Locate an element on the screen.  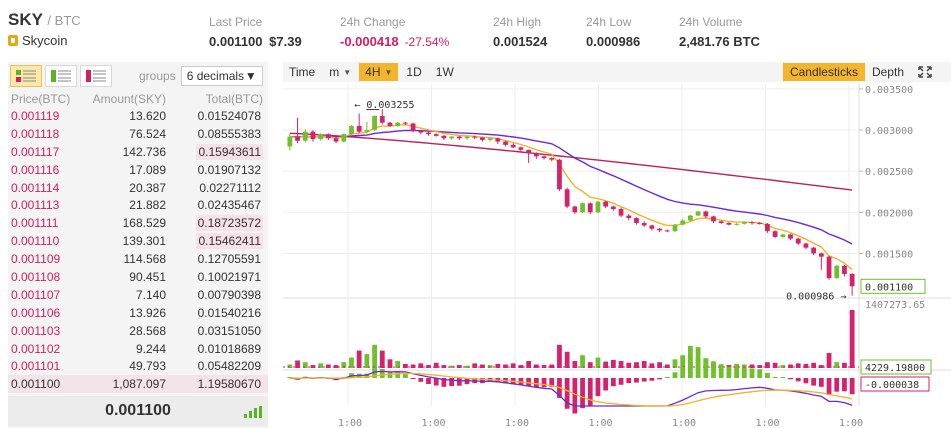
row-price: 0.001102 is located at coordinates (36, 348).